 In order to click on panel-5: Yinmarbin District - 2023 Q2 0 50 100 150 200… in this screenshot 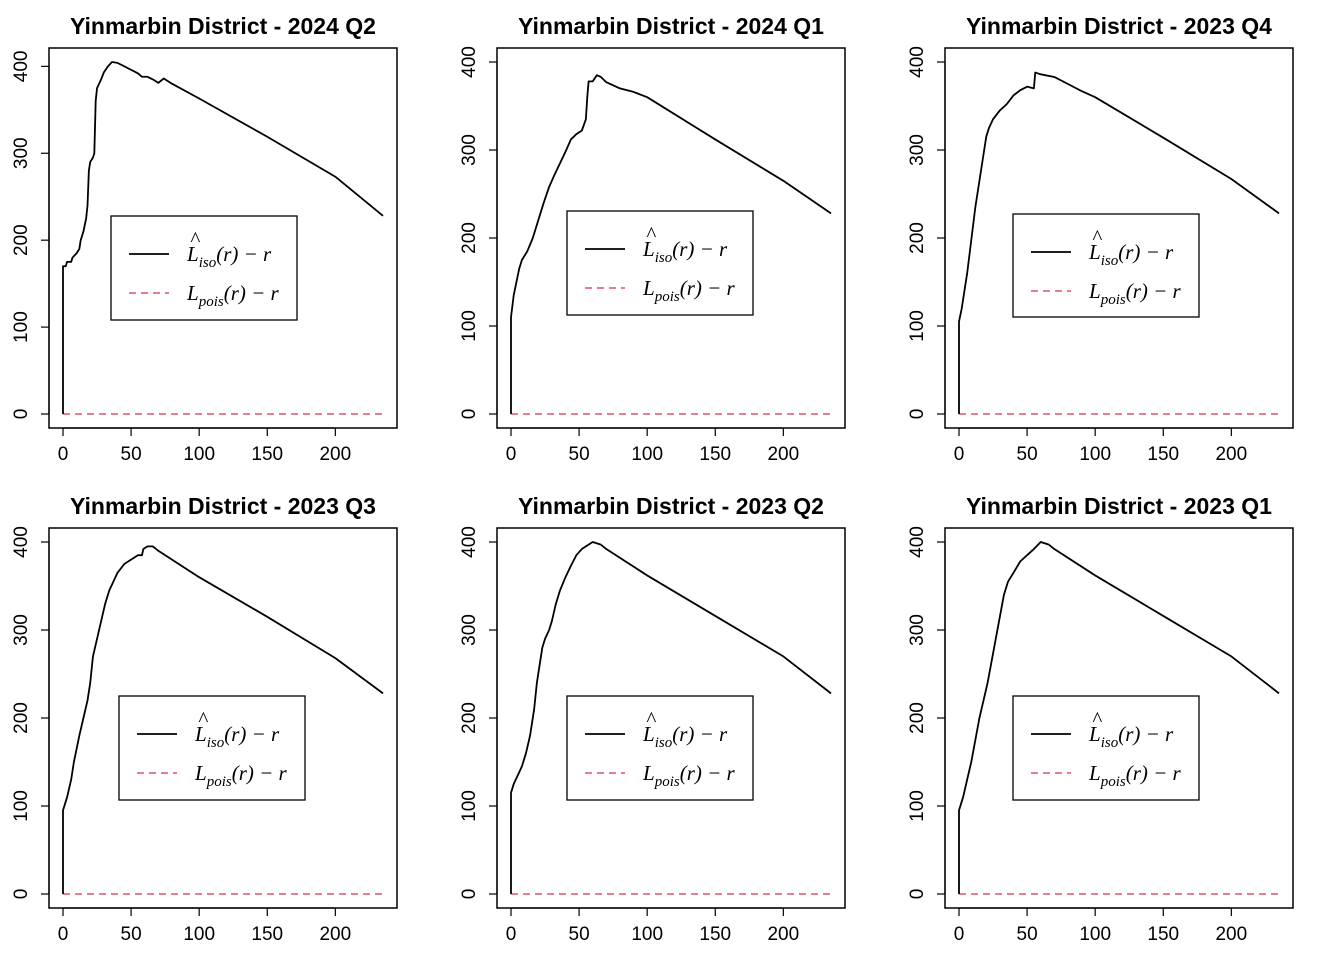, I will do `click(652, 719)`.